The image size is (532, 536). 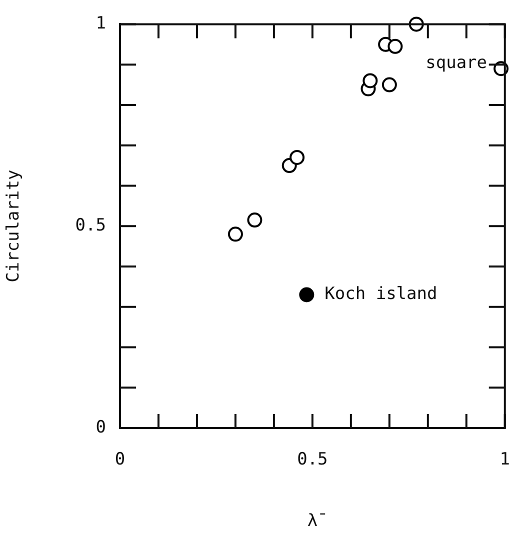 I want to click on y-tick-label: 0.5, so click(x=90, y=226).